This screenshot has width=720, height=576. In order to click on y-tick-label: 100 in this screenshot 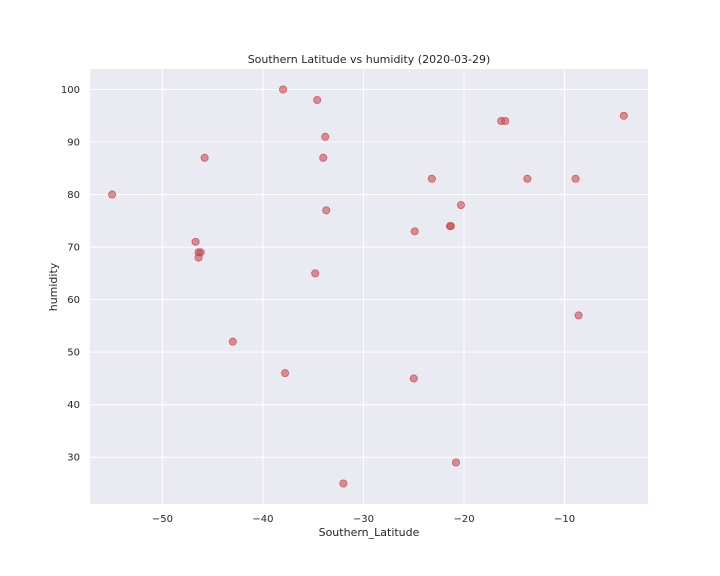, I will do `click(70, 90)`.